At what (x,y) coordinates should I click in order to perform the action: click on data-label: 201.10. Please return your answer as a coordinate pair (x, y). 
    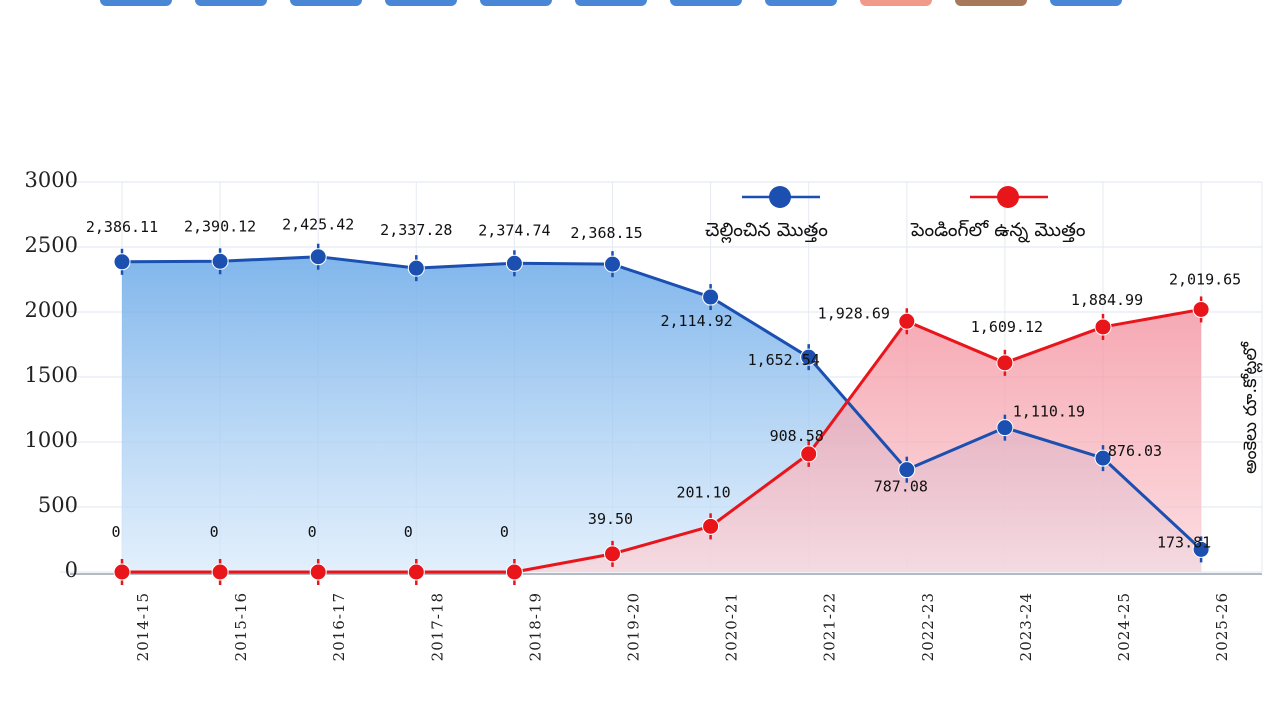
    Looking at the image, I should click on (704, 492).